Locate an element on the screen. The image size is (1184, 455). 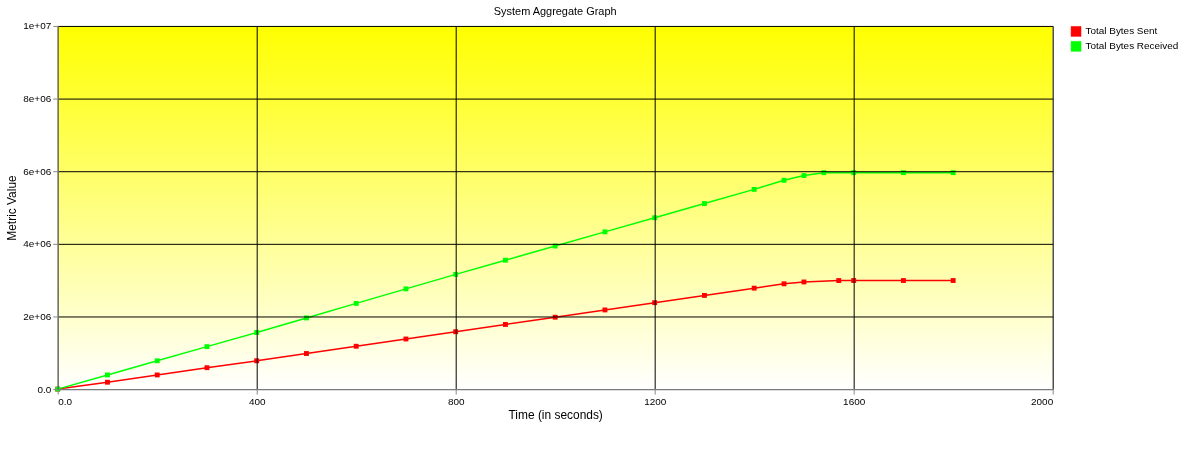
y-tick-label: 4e+06 is located at coordinates (37, 244).